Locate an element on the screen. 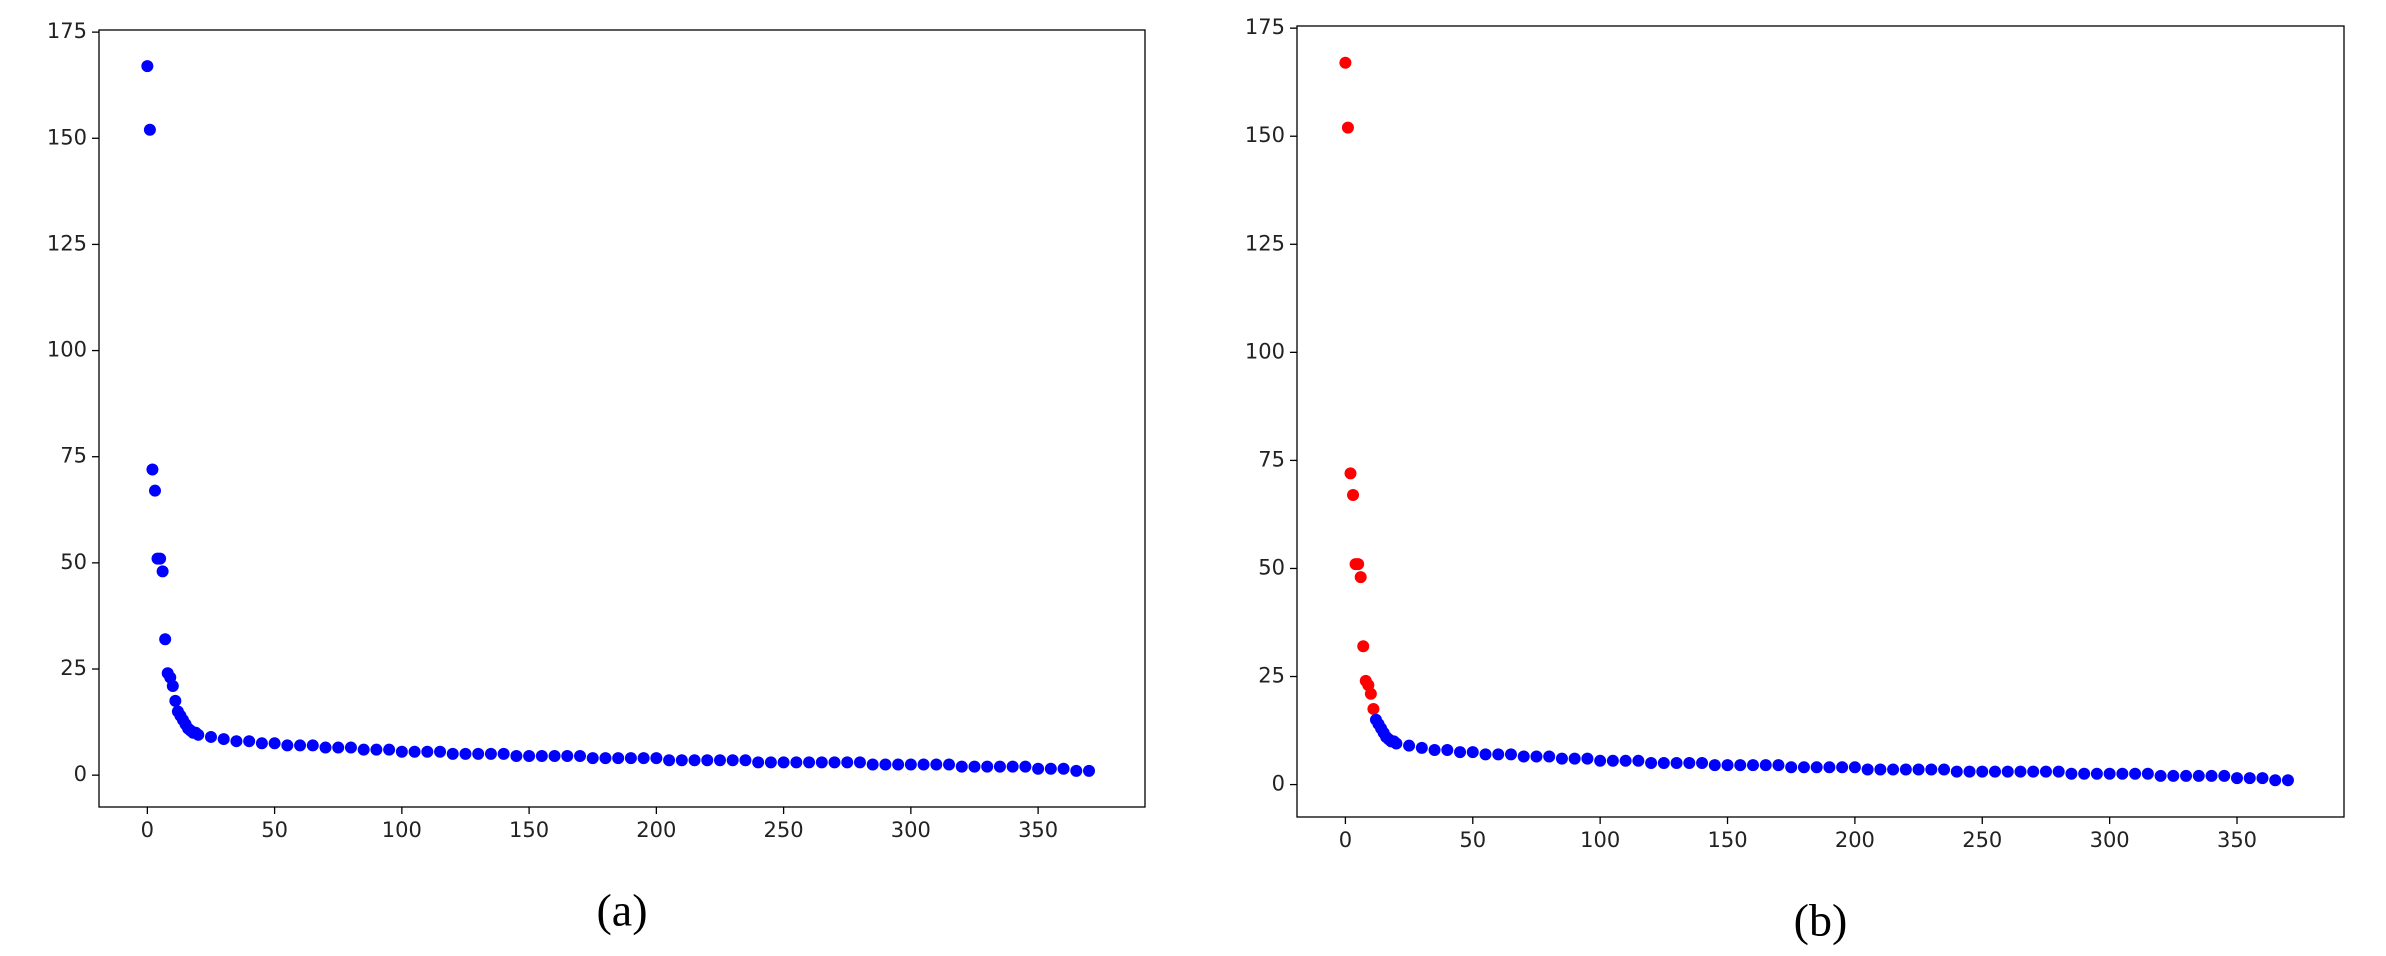 Image resolution: width=2386 pixels, height=956 pixels. y-tick-label: 50 is located at coordinates (73, 562).